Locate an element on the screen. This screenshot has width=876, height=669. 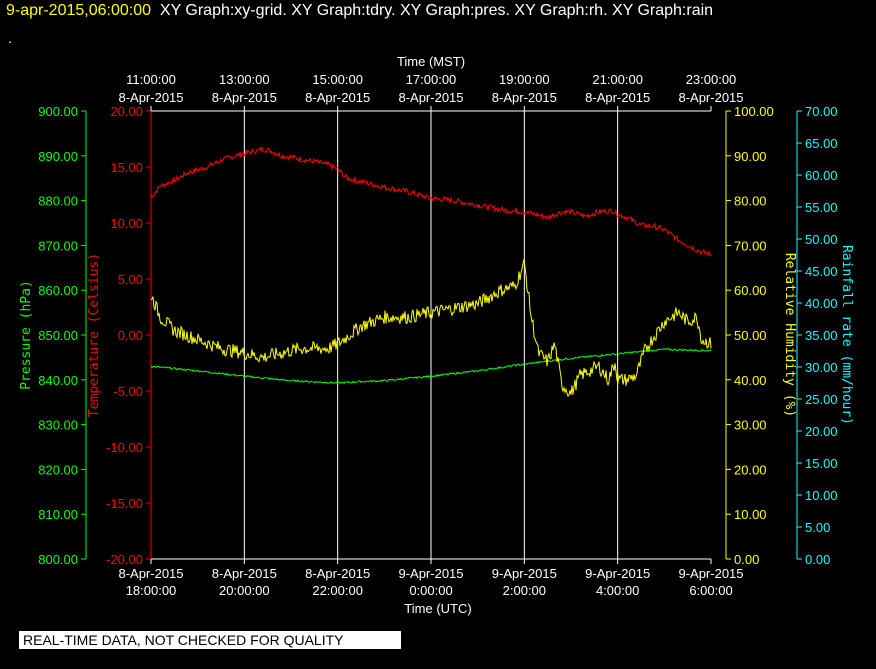
humidity-tick-label: 40.00 is located at coordinates (750, 380).